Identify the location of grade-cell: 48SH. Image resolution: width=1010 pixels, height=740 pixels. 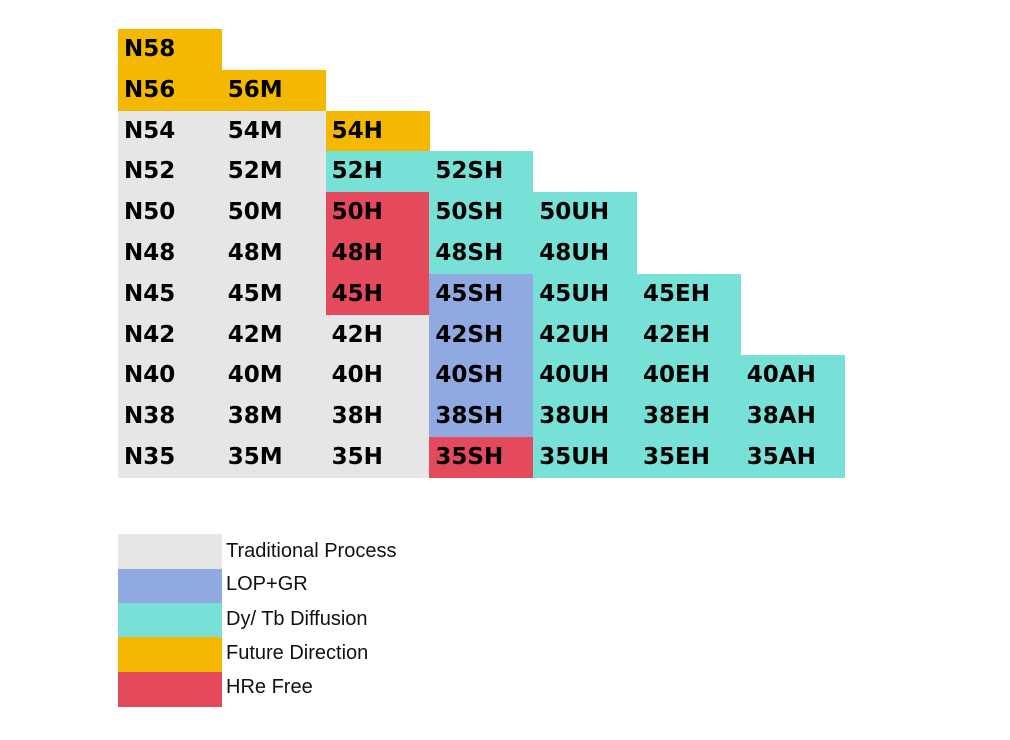
(481, 253).